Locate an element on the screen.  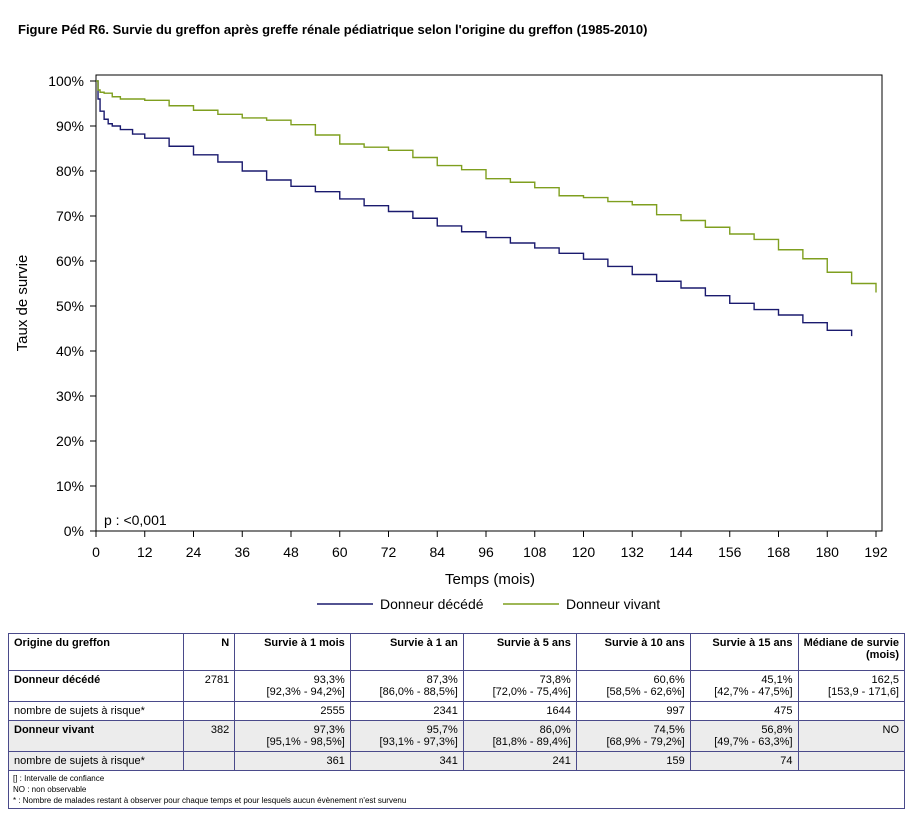
confidence-interval: [86,0% - 88,5%] is located at coordinates (418, 692).